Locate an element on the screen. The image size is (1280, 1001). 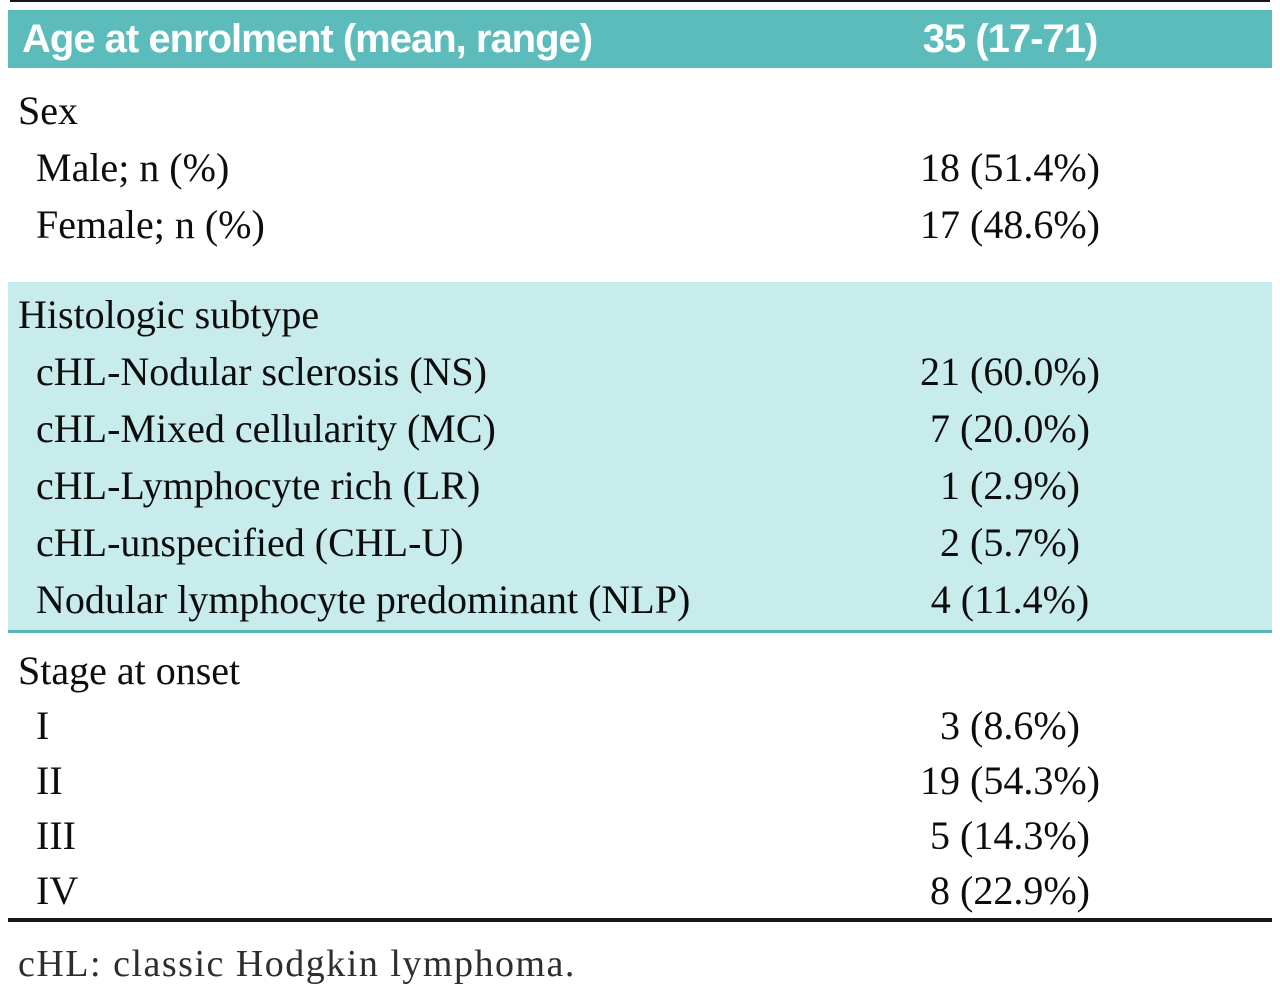
header-label: Age at enrolment (mean, range) is located at coordinates (307, 38).